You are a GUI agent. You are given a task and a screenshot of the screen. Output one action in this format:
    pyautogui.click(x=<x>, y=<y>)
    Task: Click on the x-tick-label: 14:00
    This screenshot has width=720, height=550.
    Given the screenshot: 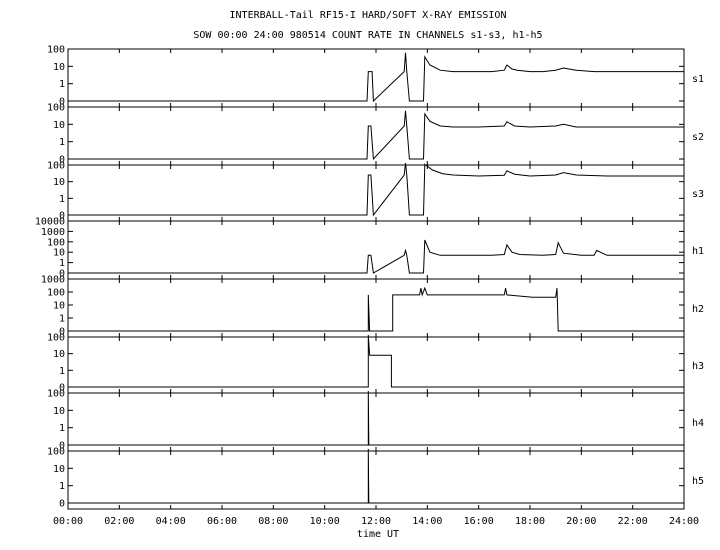 What is the action you would take?
    pyautogui.click(x=427, y=521)
    